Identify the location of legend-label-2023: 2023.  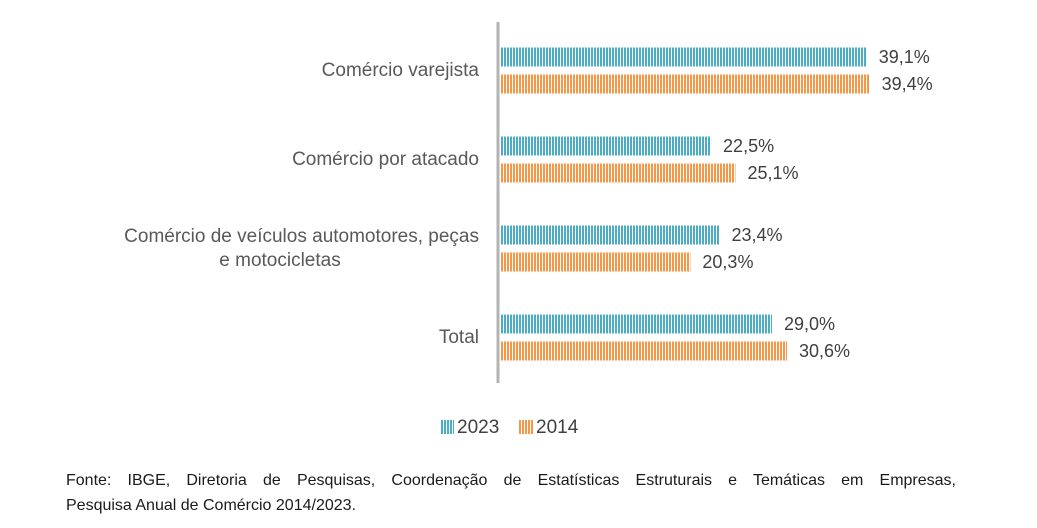
(478, 427).